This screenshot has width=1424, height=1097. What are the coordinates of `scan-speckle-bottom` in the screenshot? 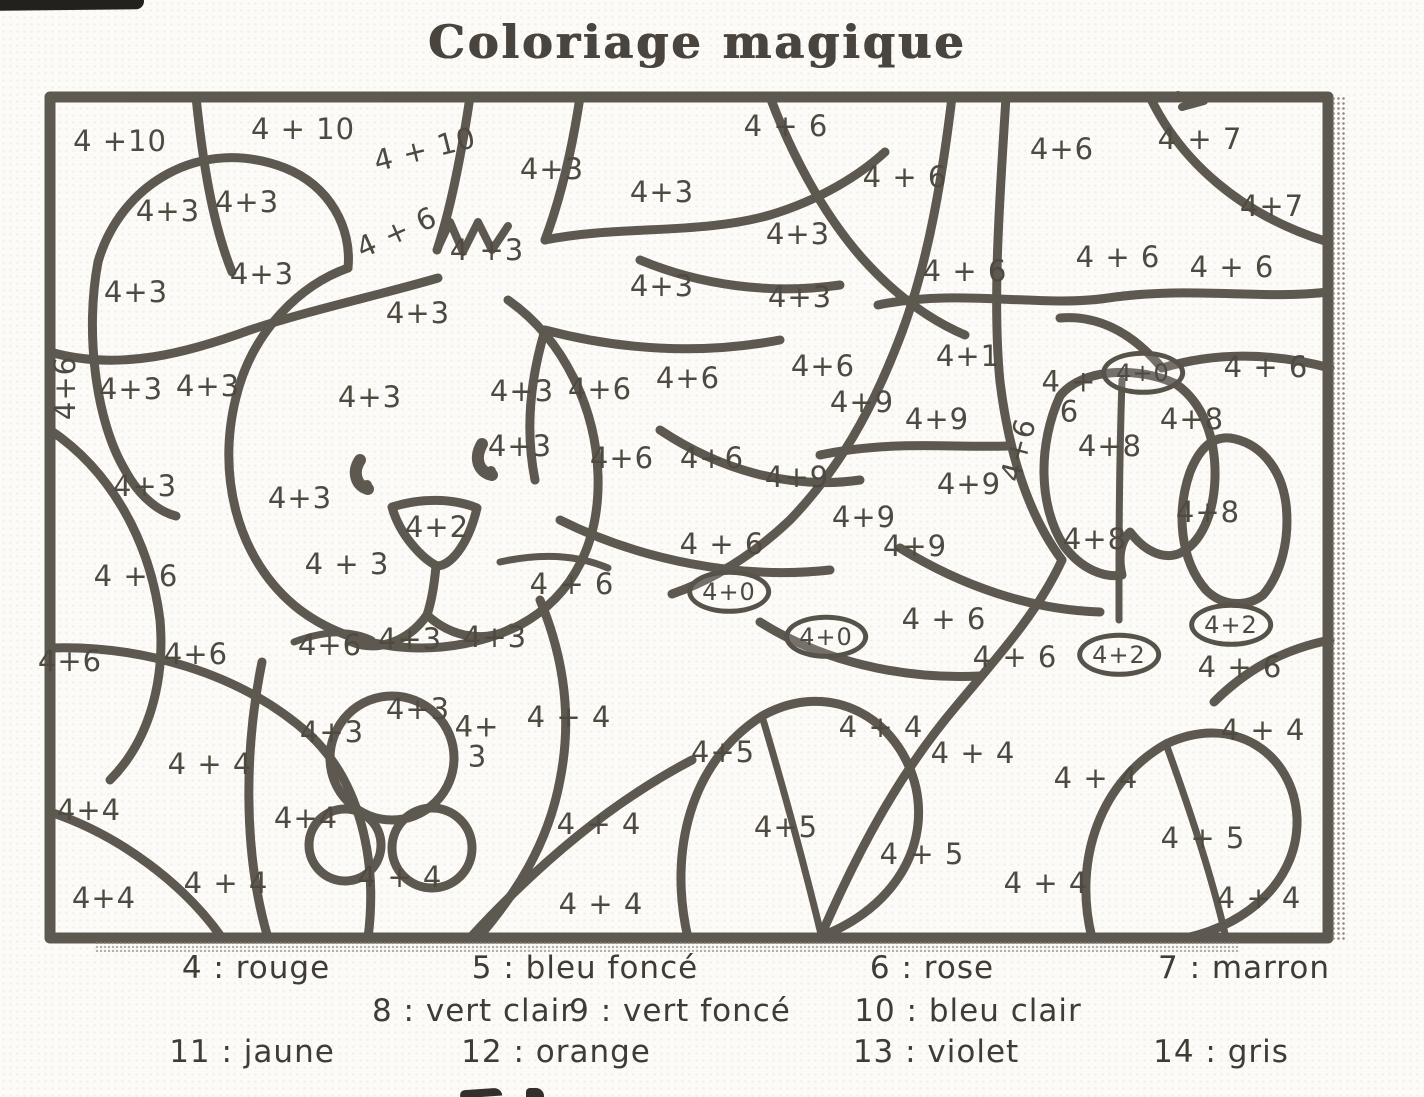 It's located at (667, 946).